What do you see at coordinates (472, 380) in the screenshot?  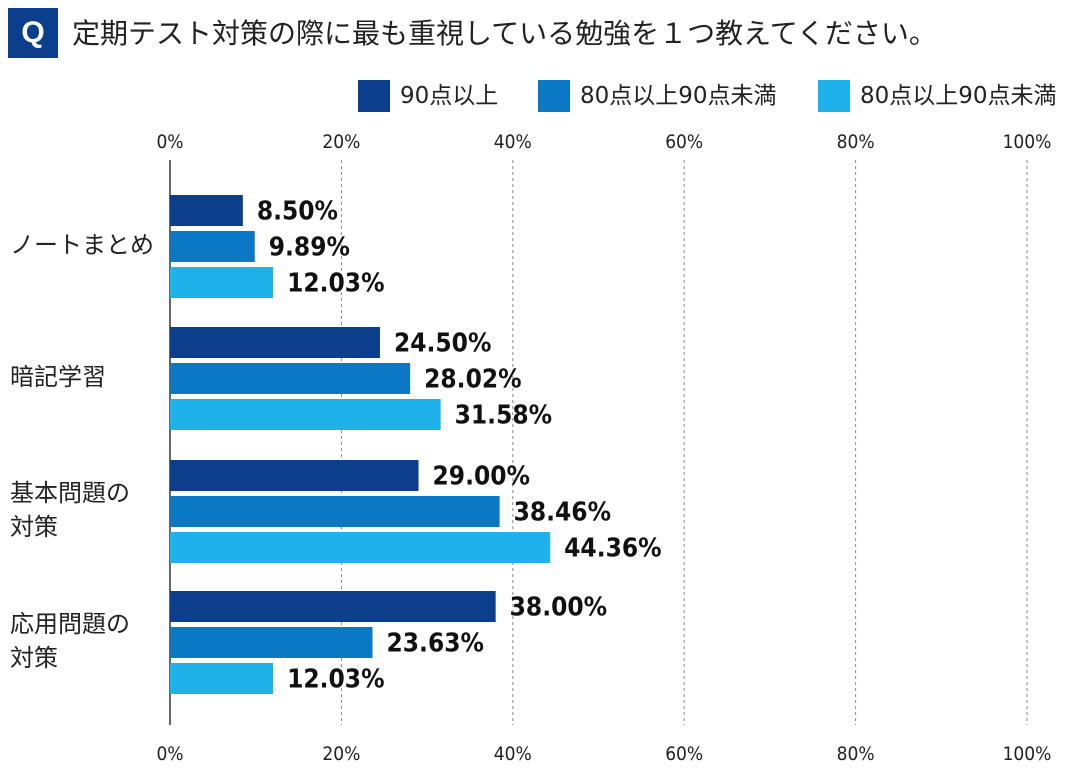 I see `data-label: 28.02%` at bounding box center [472, 380].